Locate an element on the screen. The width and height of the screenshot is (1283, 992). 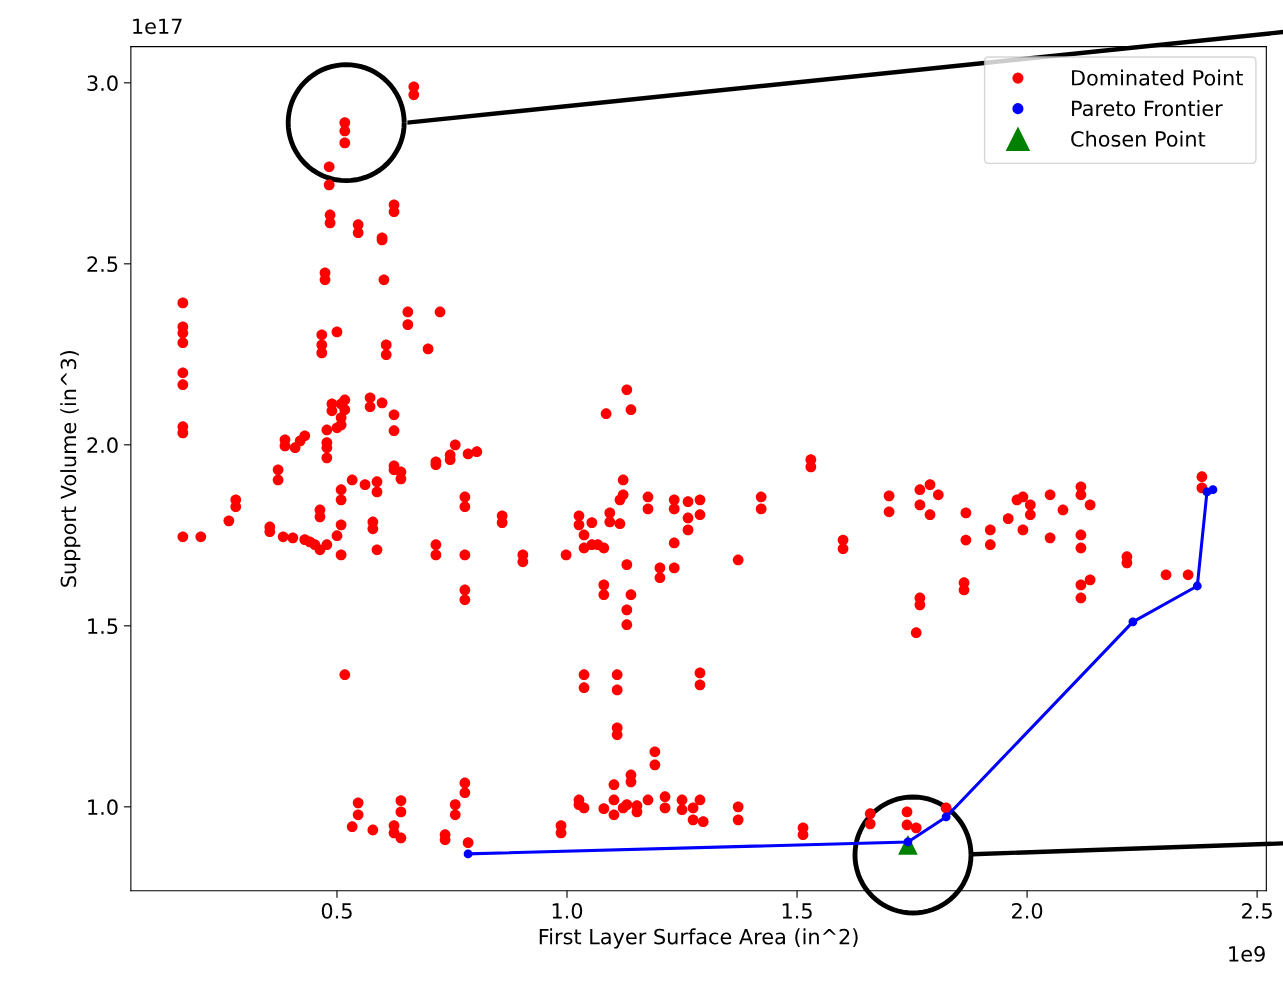
y-tick-label: 2.0 is located at coordinates (102, 445).